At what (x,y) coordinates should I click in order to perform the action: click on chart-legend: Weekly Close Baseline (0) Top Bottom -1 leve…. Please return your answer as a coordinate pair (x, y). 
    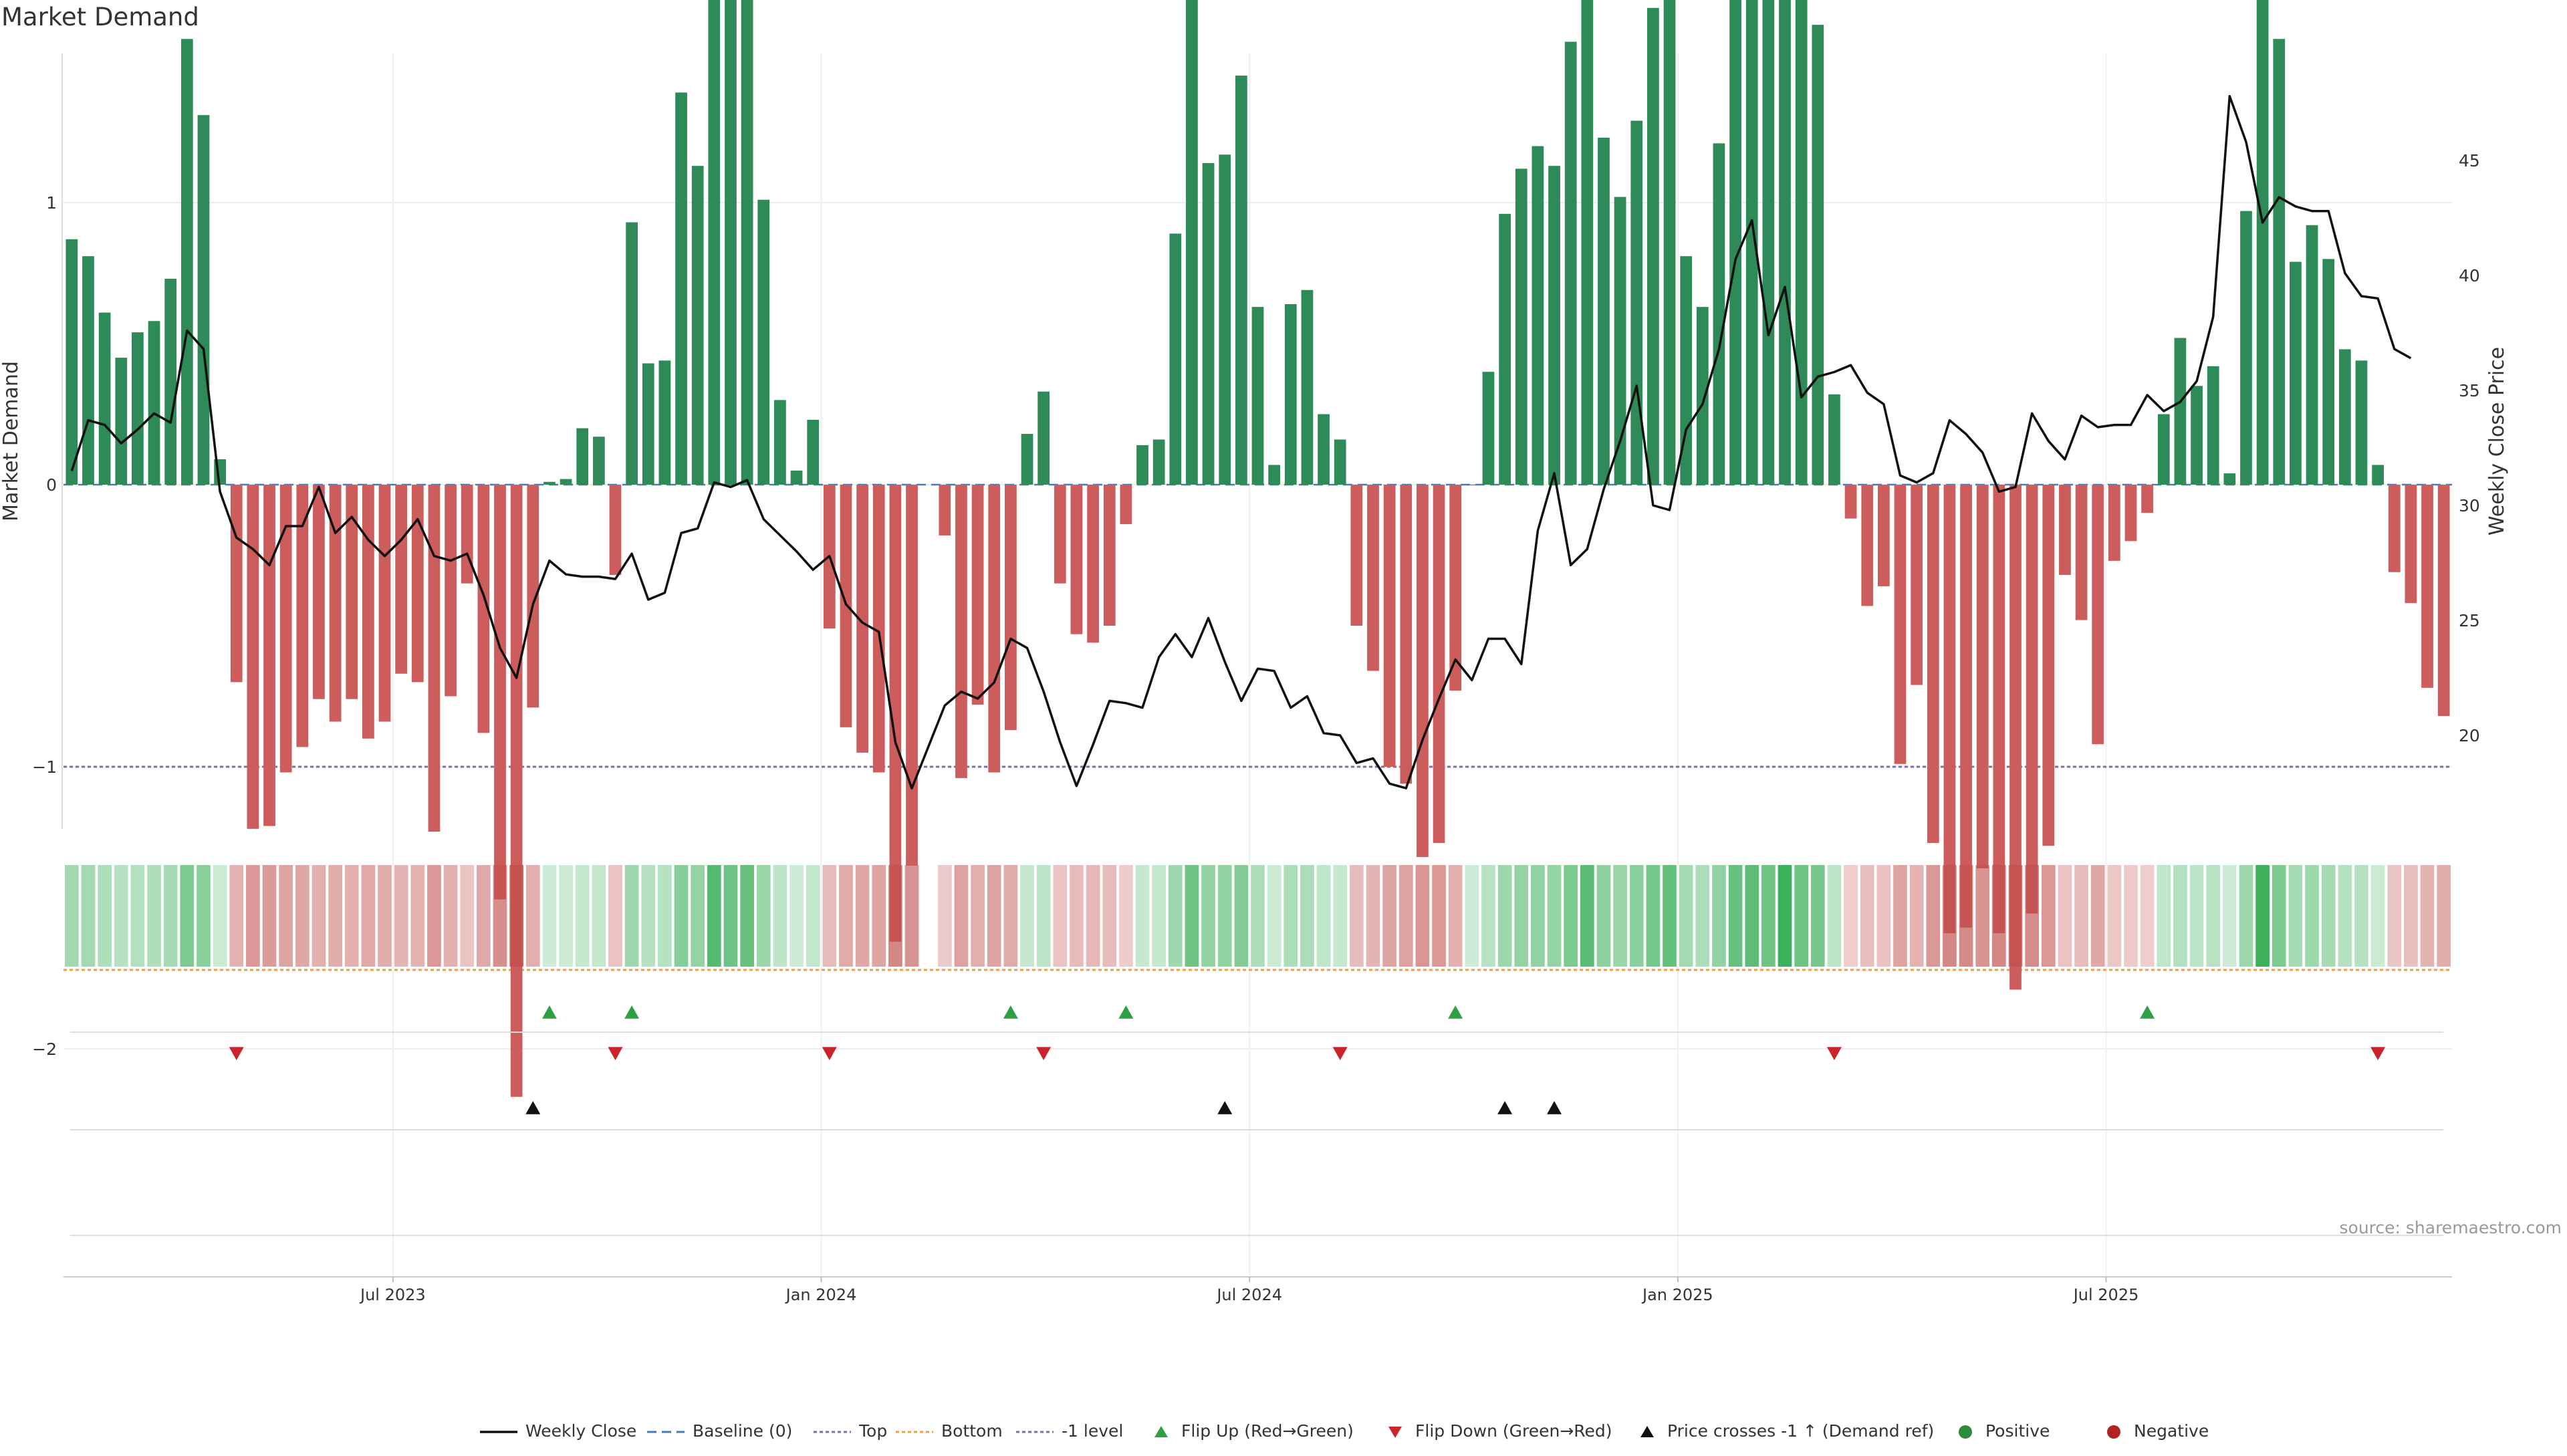
    Looking at the image, I should click on (1283, 1437).